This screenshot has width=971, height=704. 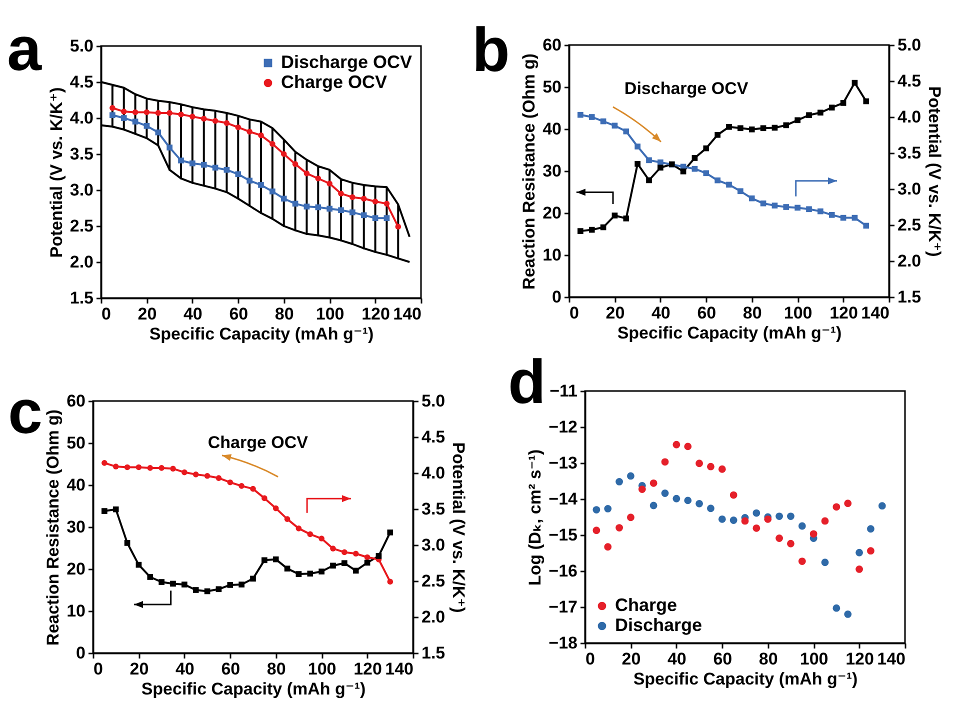 What do you see at coordinates (563, 607) in the screenshot?
I see `y-tick-label: −17` at bounding box center [563, 607].